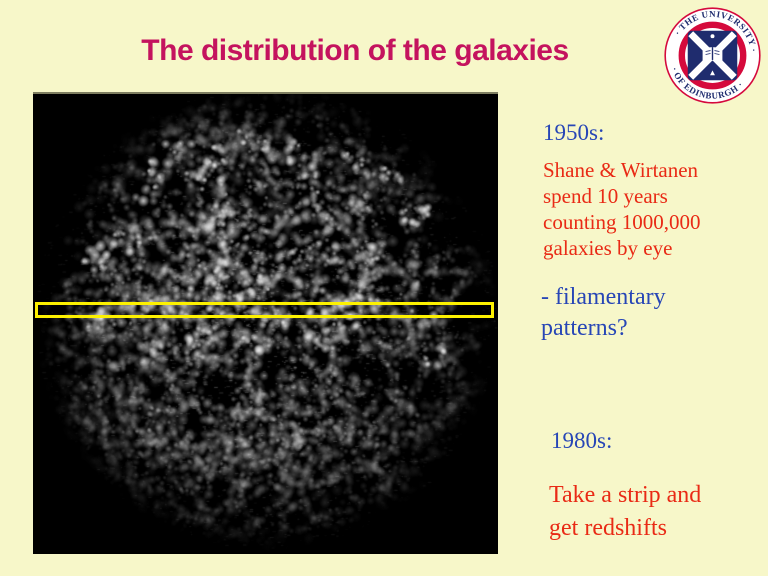  I want to click on crest-red-ring, so click(712, 55).